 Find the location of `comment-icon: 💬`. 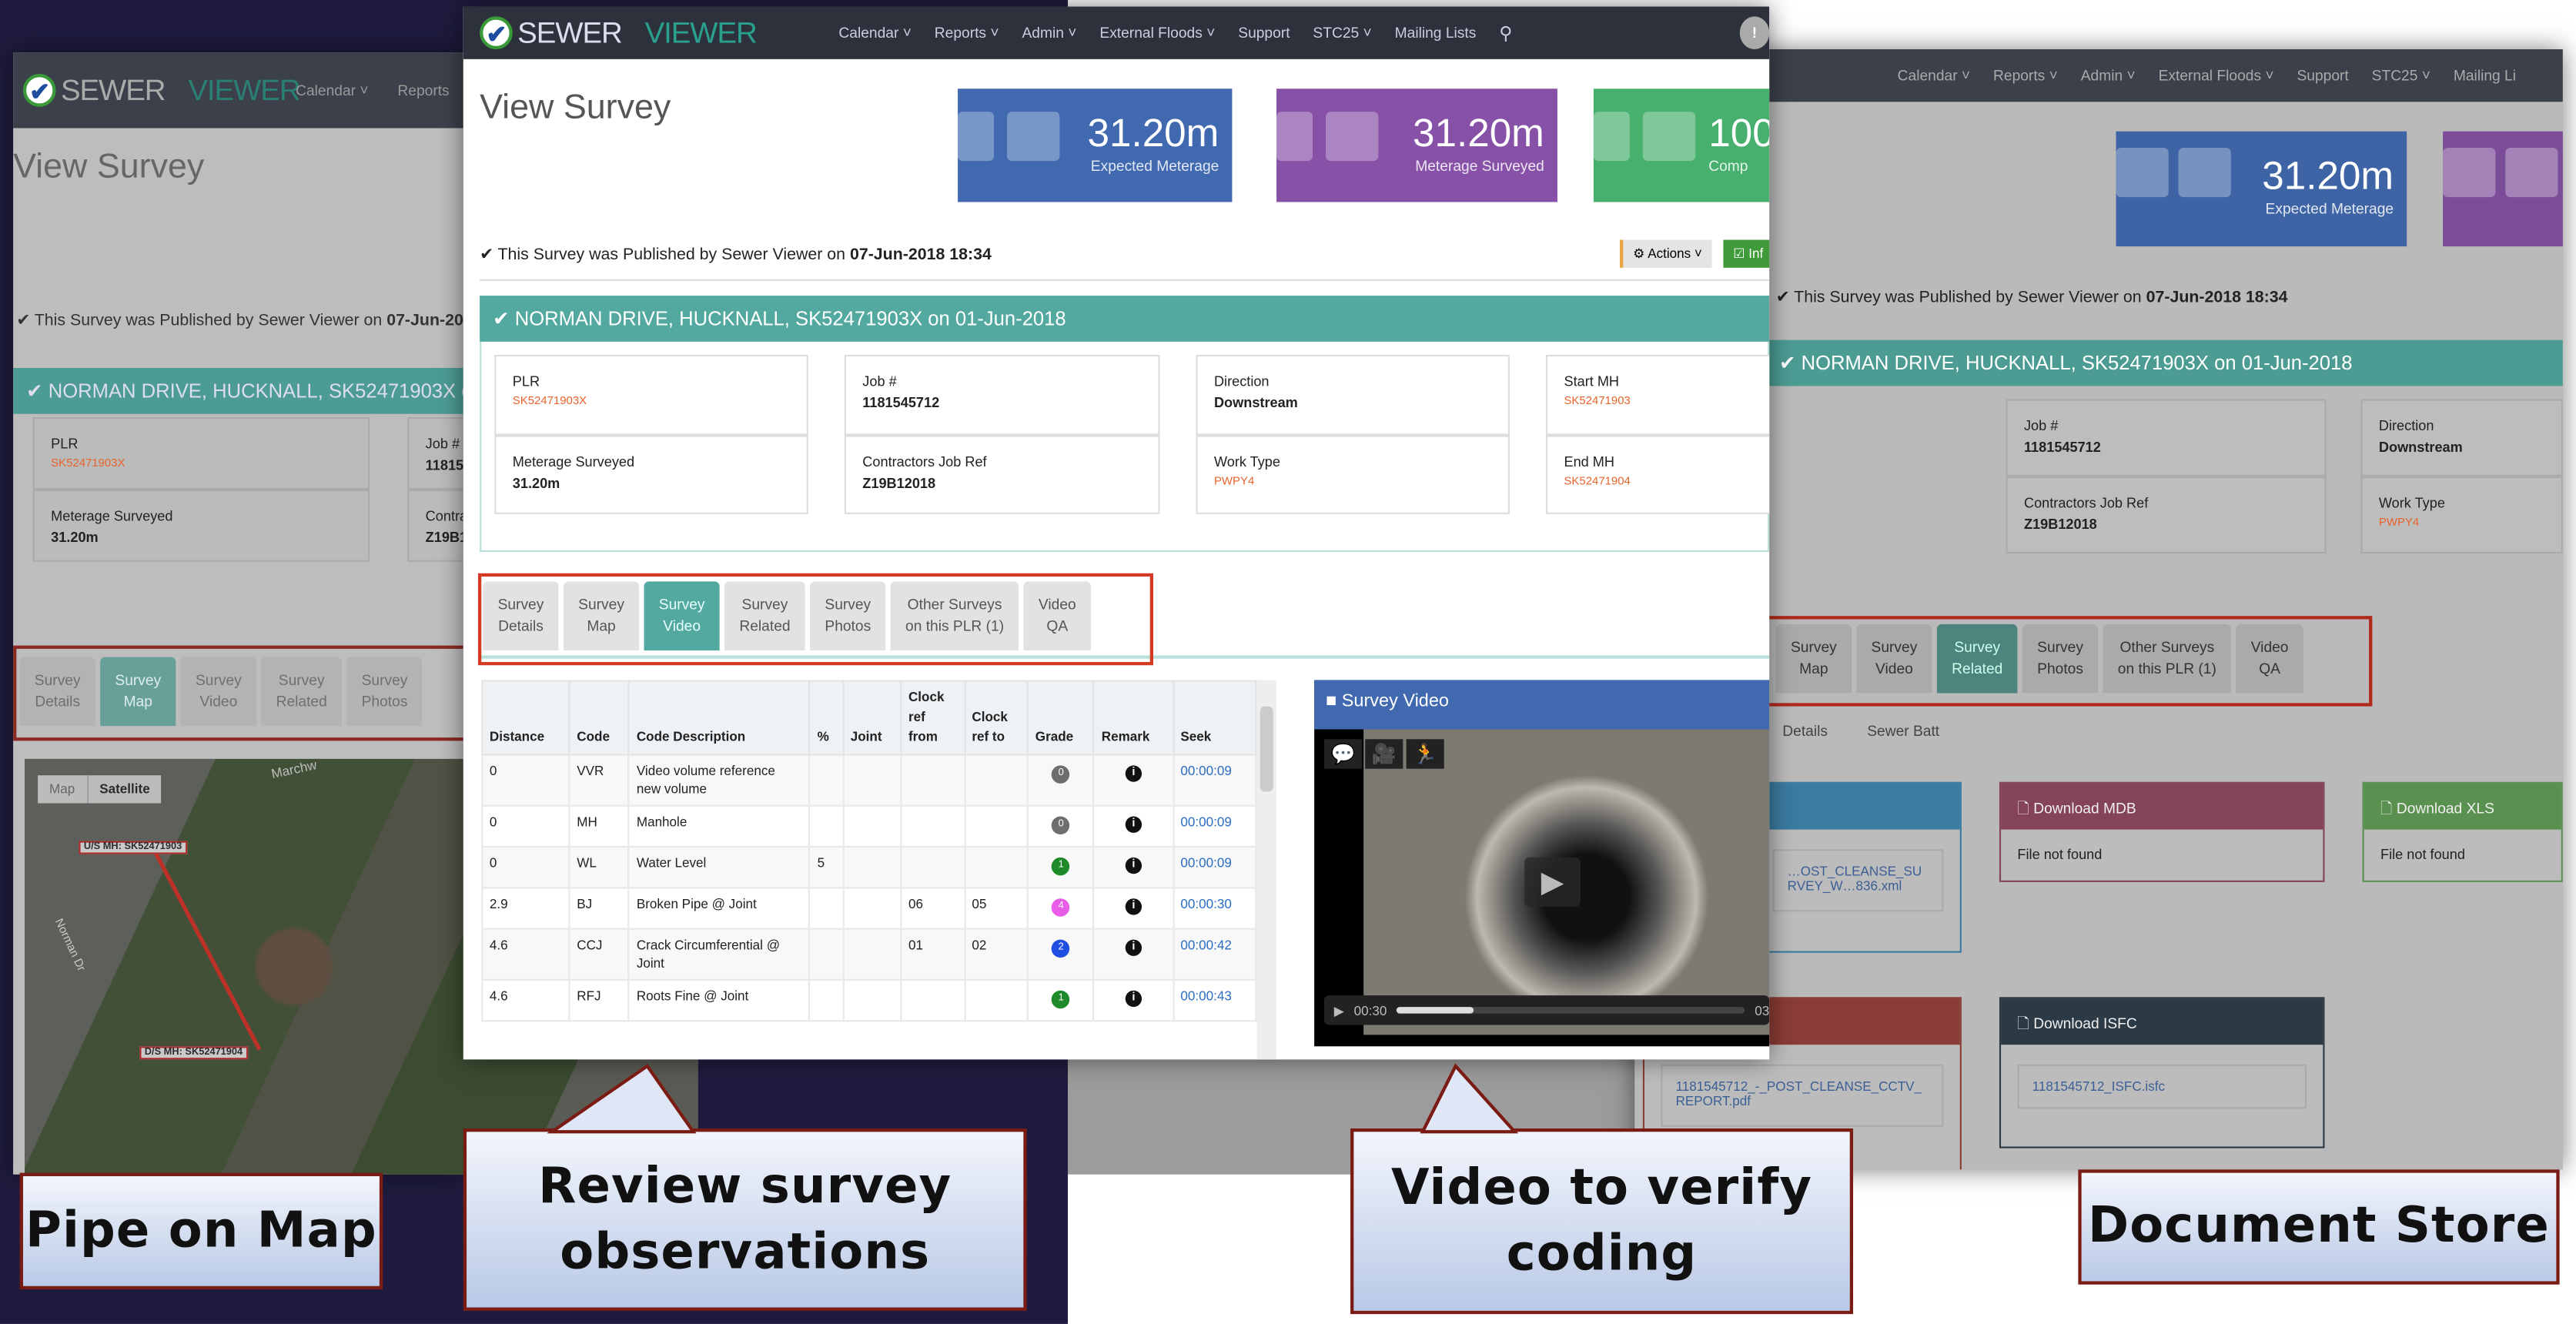

comment-icon: 💬 is located at coordinates (1342, 754).